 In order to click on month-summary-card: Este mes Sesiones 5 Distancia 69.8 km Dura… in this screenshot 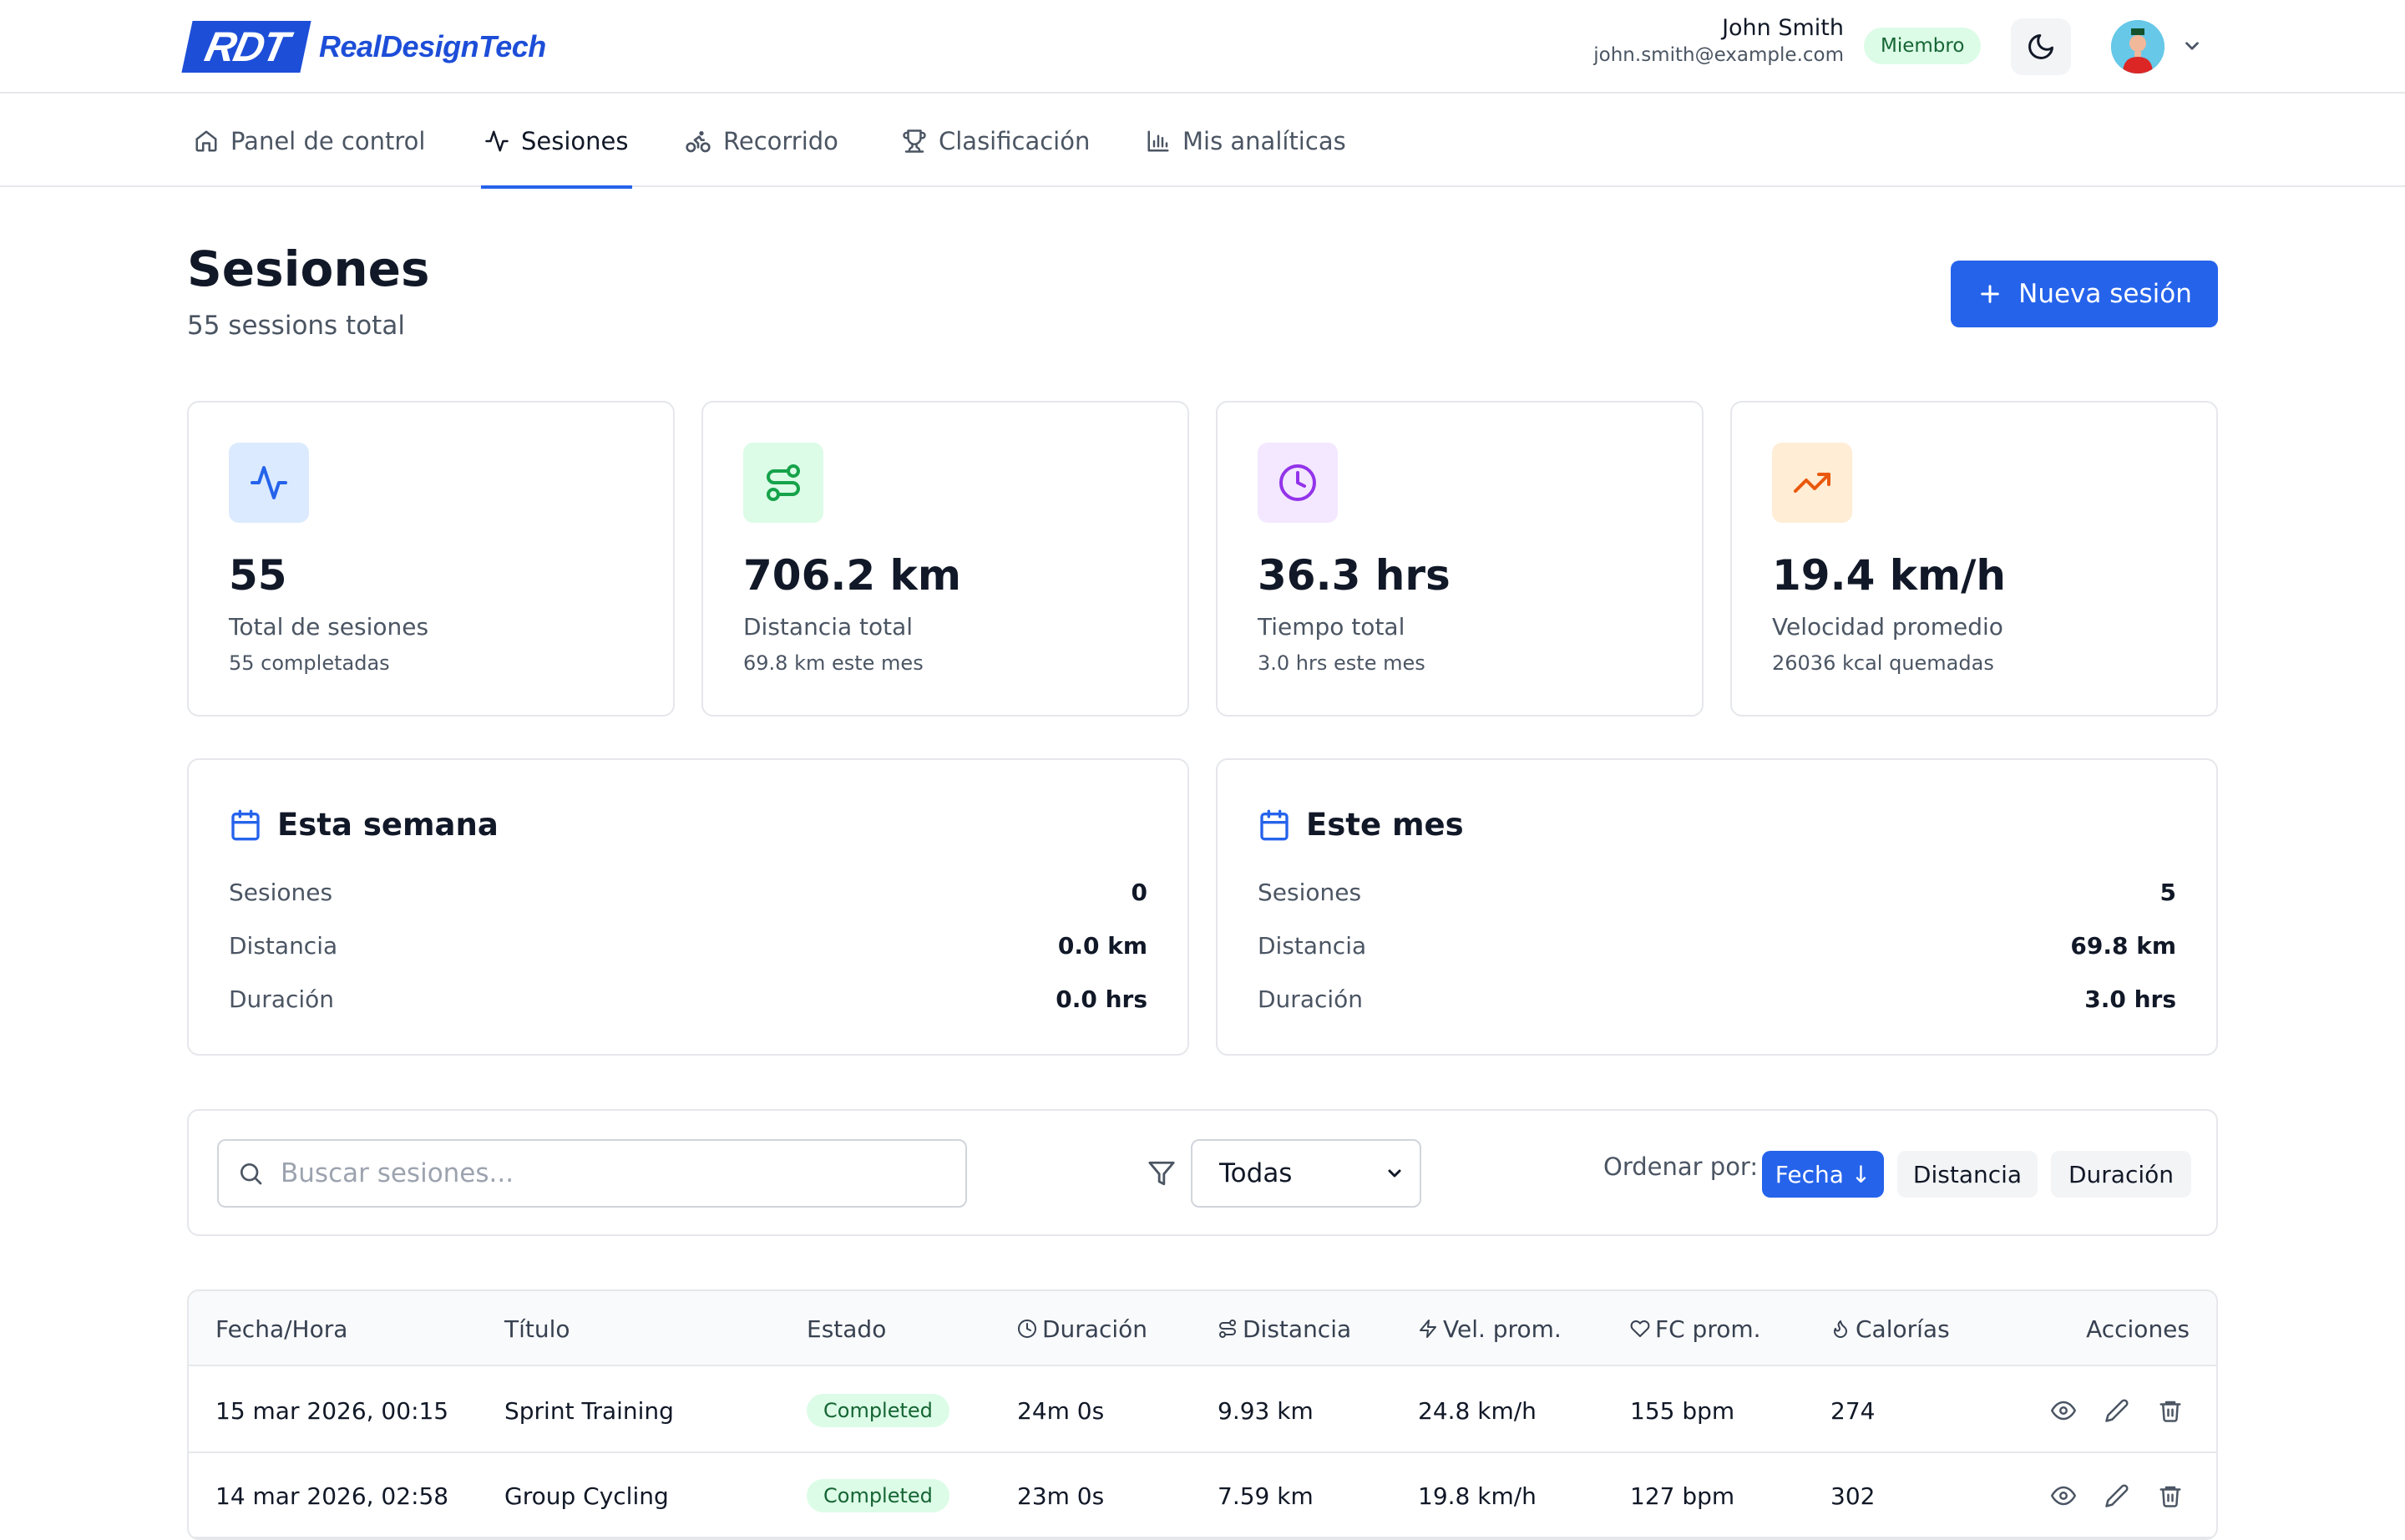, I will do `click(1717, 907)`.